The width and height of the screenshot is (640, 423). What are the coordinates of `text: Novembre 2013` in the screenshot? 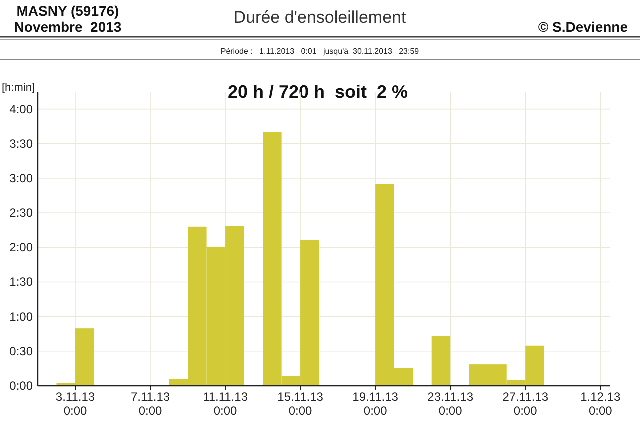 It's located at (68, 27).